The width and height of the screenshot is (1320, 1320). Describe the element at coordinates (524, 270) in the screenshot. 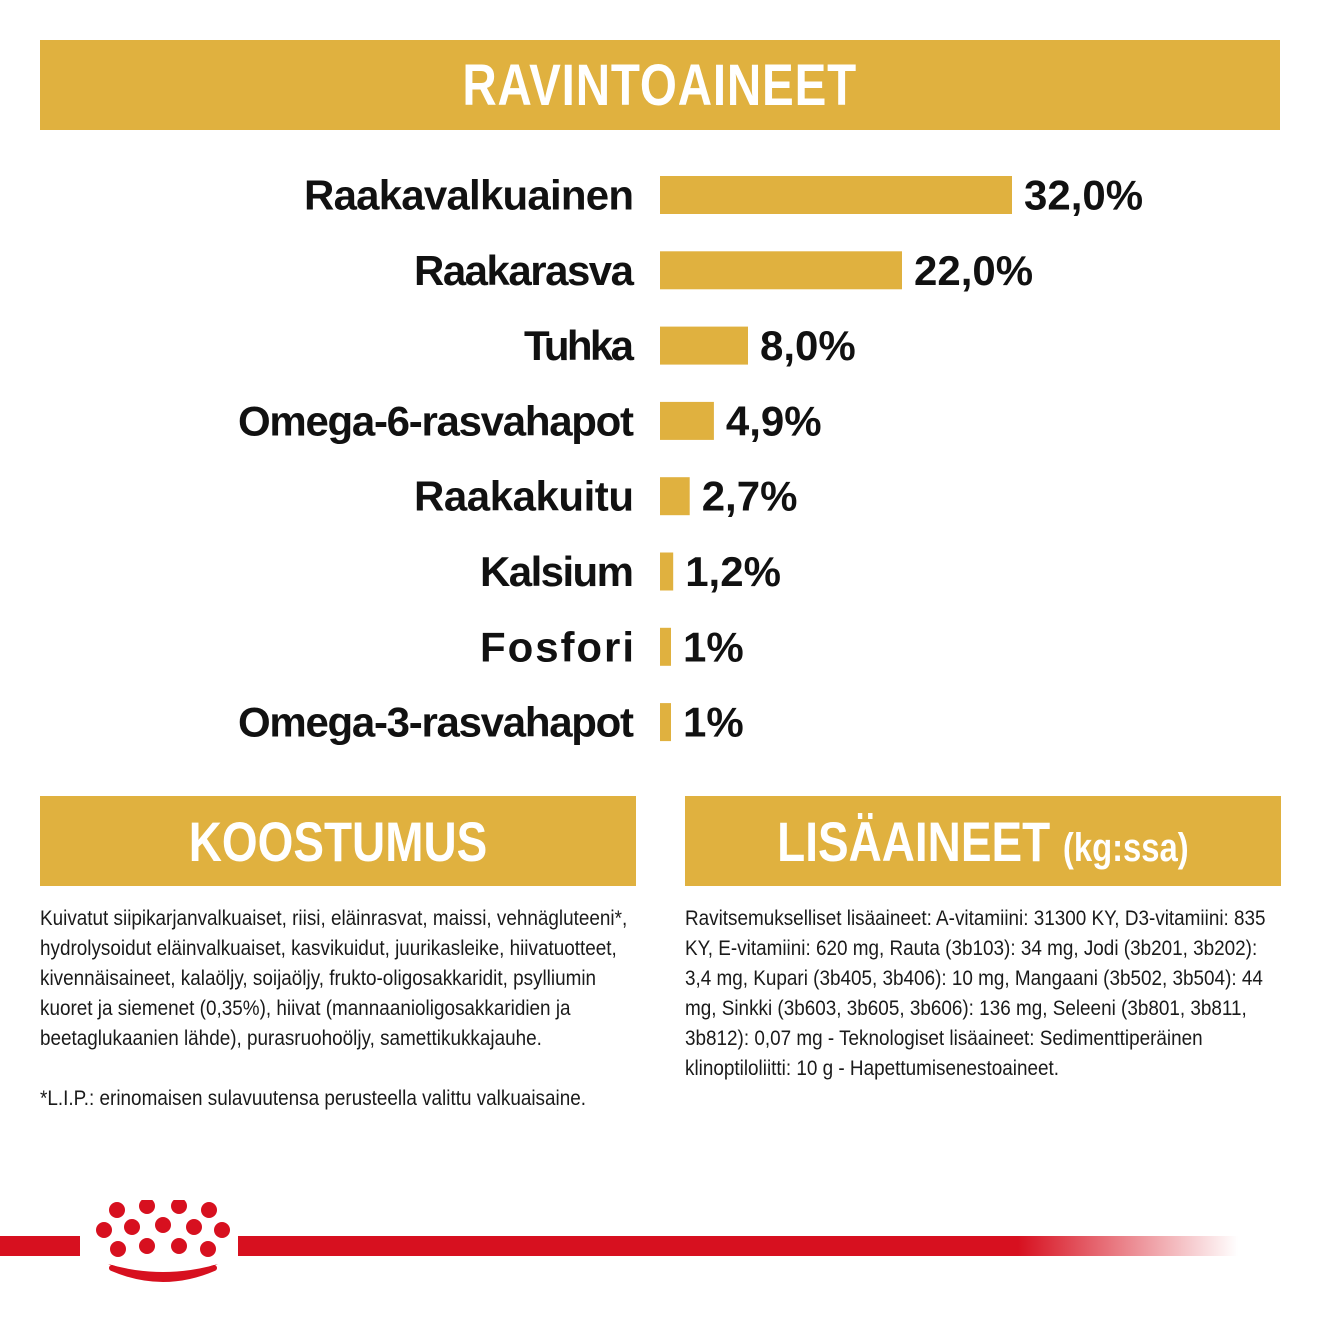

I see `category-label: Raakarasva` at that location.